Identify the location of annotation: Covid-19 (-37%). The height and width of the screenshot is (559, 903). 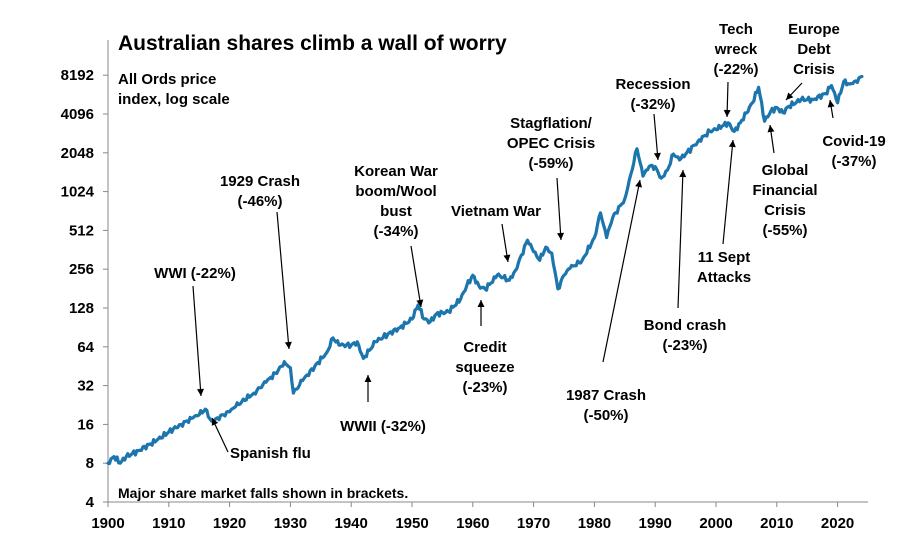
(854, 134).